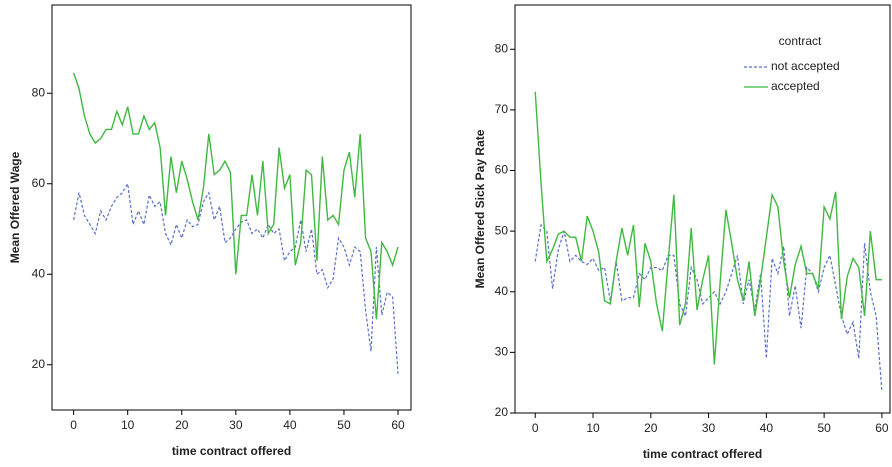  I want to click on y-tick-label: 30, so click(502, 352).